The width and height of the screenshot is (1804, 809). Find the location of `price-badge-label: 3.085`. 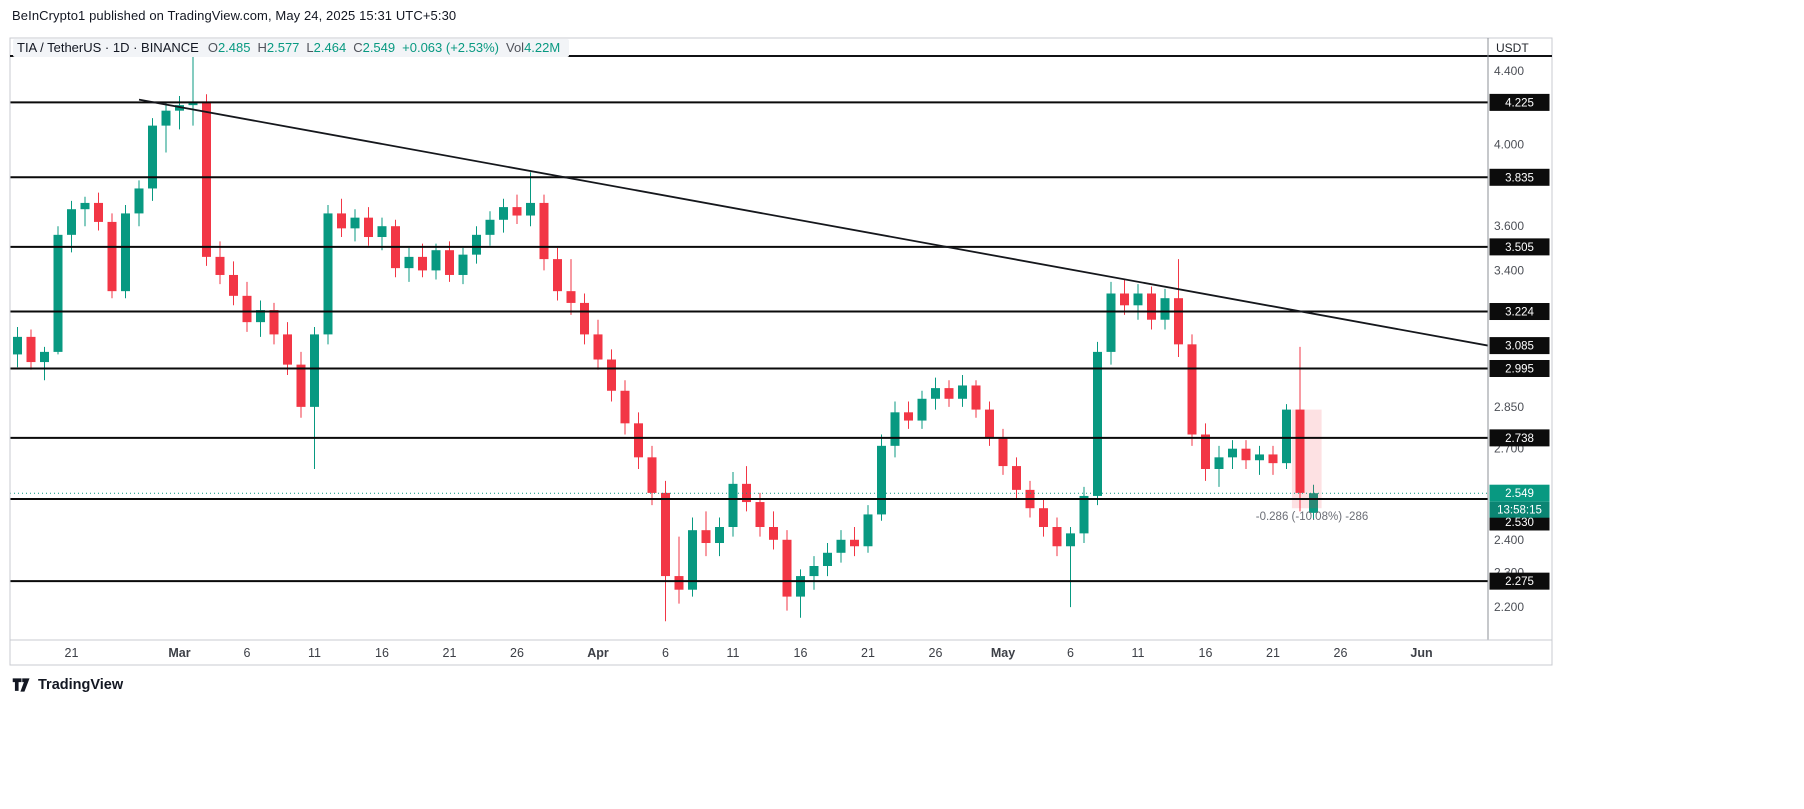

price-badge-label: 3.085 is located at coordinates (1519, 347).